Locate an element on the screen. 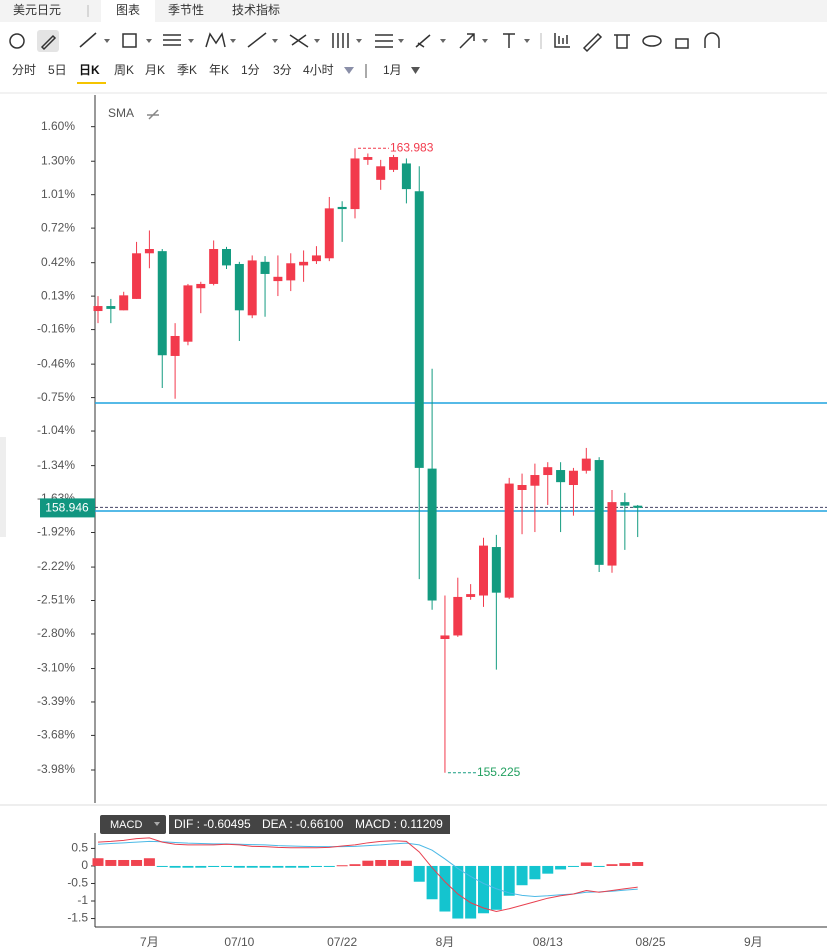 The height and width of the screenshot is (949, 827). period: 年K is located at coordinates (219, 70).